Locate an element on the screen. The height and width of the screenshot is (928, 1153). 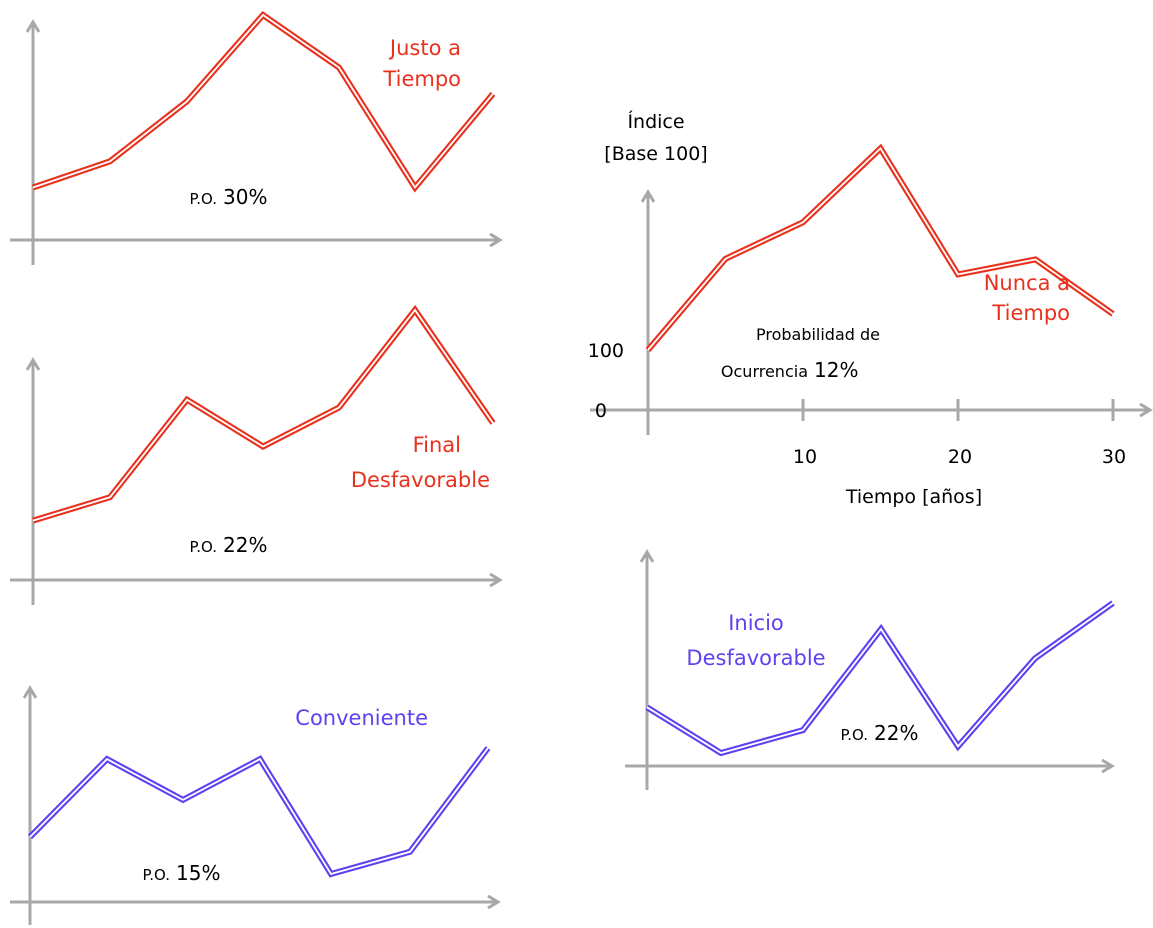
final-axes is located at coordinates (255, 482).